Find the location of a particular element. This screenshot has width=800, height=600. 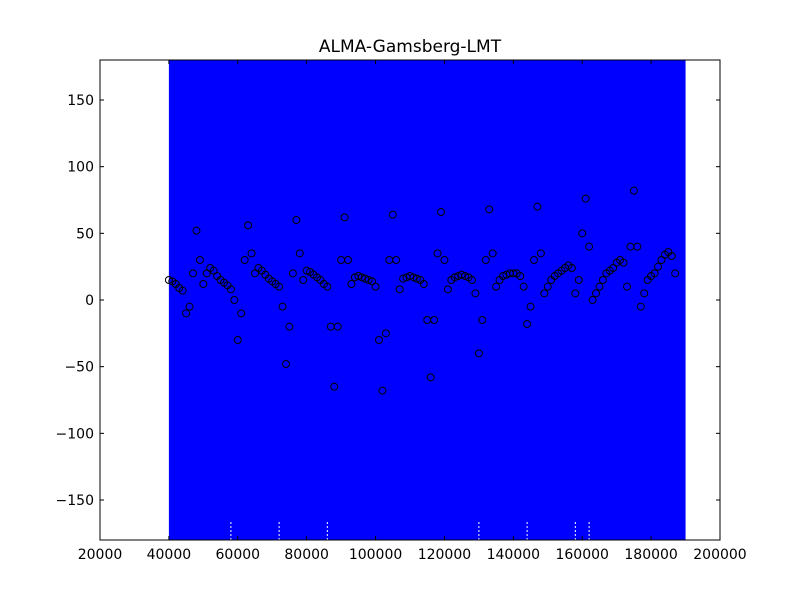

y-tick-label: 150 is located at coordinates (80, 101).